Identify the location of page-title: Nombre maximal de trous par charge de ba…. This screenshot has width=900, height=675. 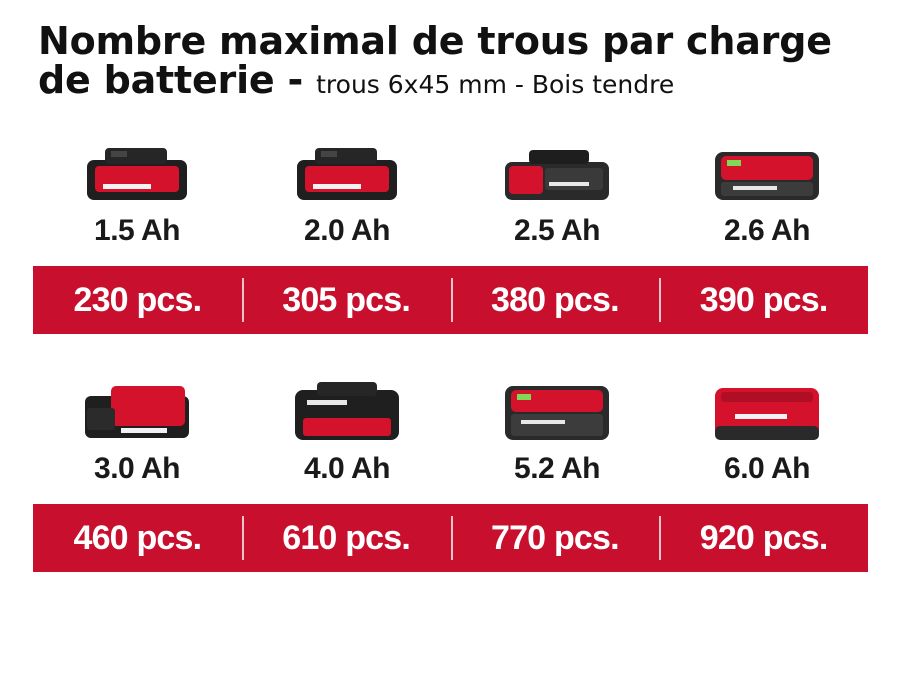
(458, 63).